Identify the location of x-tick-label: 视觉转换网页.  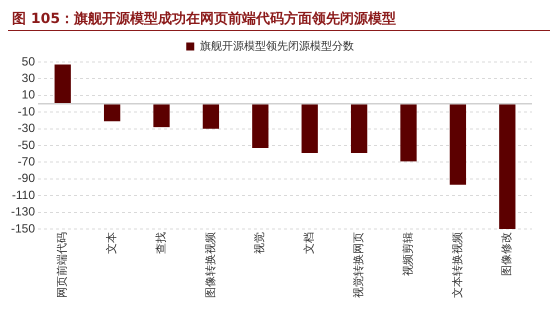
(358, 265).